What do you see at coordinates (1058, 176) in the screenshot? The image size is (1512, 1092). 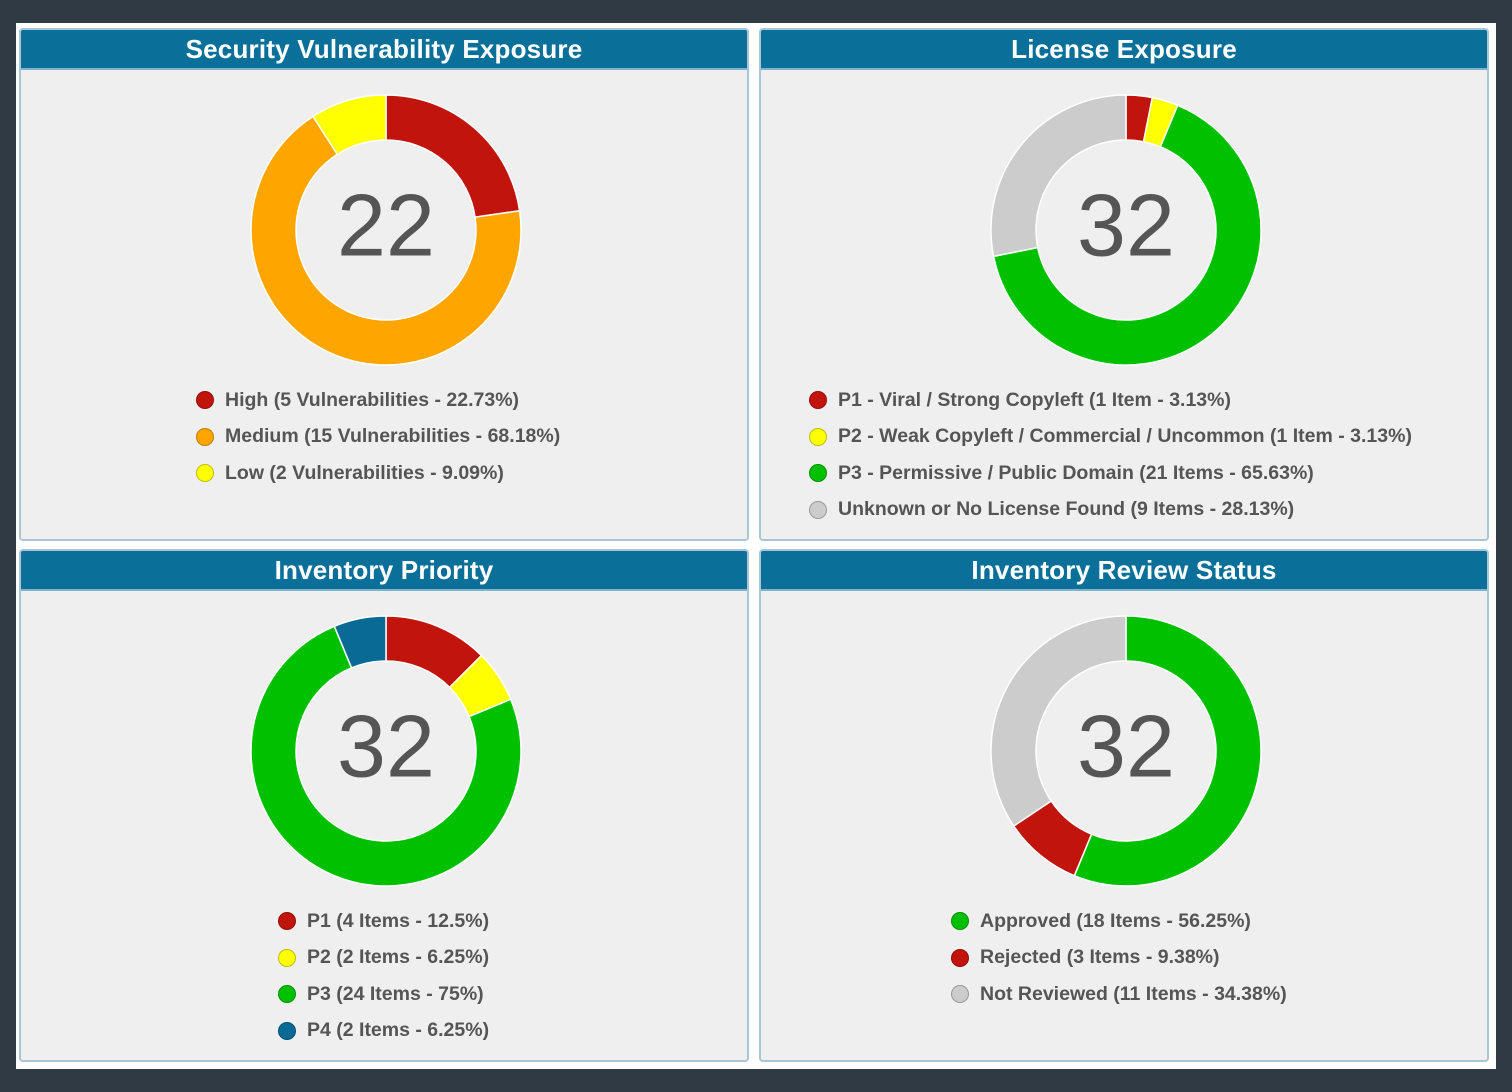 I see `slice-unknown-or-no-license-found` at bounding box center [1058, 176].